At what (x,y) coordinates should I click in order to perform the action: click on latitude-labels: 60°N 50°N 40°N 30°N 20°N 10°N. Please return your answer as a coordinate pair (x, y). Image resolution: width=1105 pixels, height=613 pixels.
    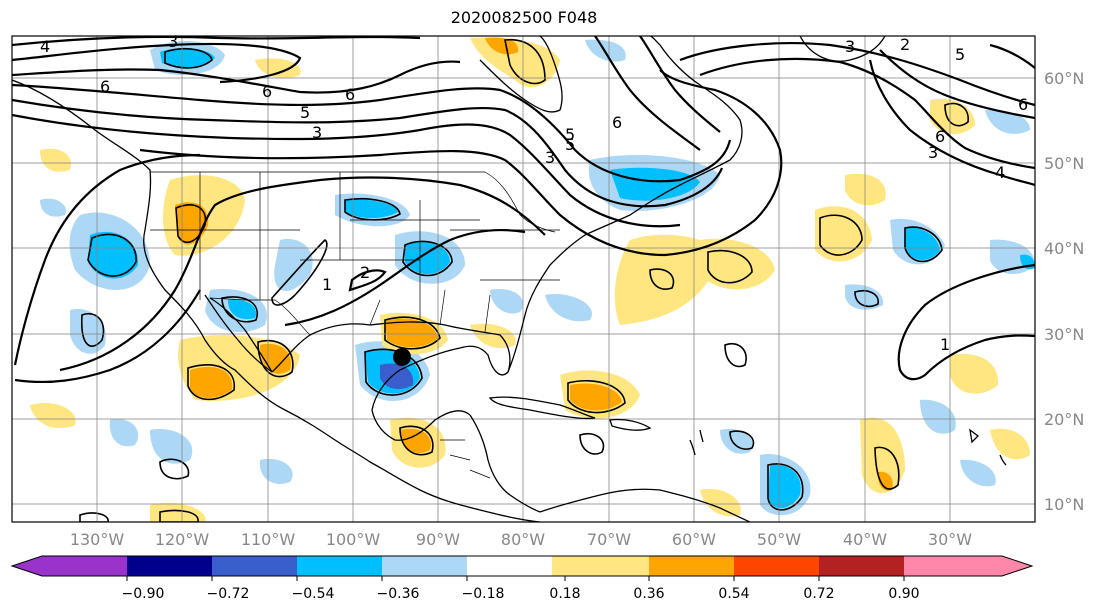
    Looking at the image, I should click on (1064, 291).